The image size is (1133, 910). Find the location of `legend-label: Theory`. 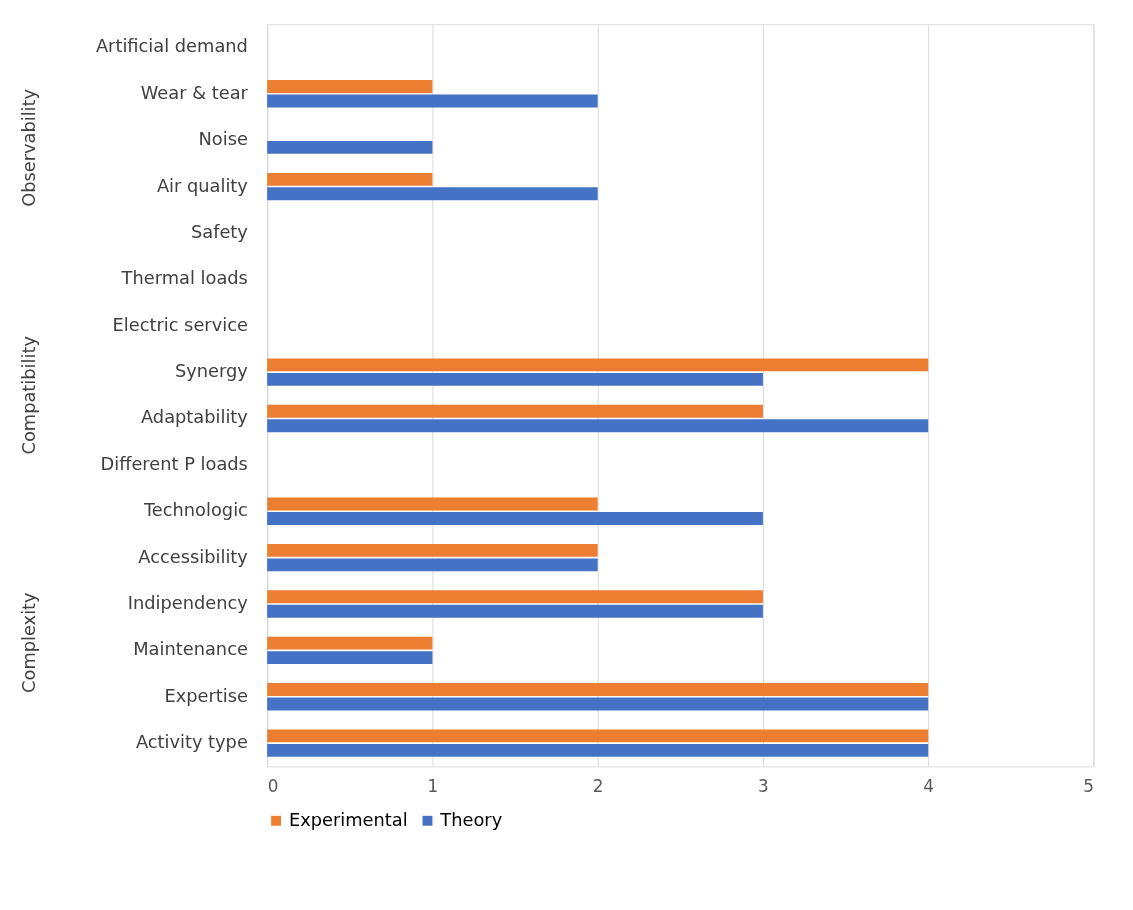

legend-label: Theory is located at coordinates (471, 819).